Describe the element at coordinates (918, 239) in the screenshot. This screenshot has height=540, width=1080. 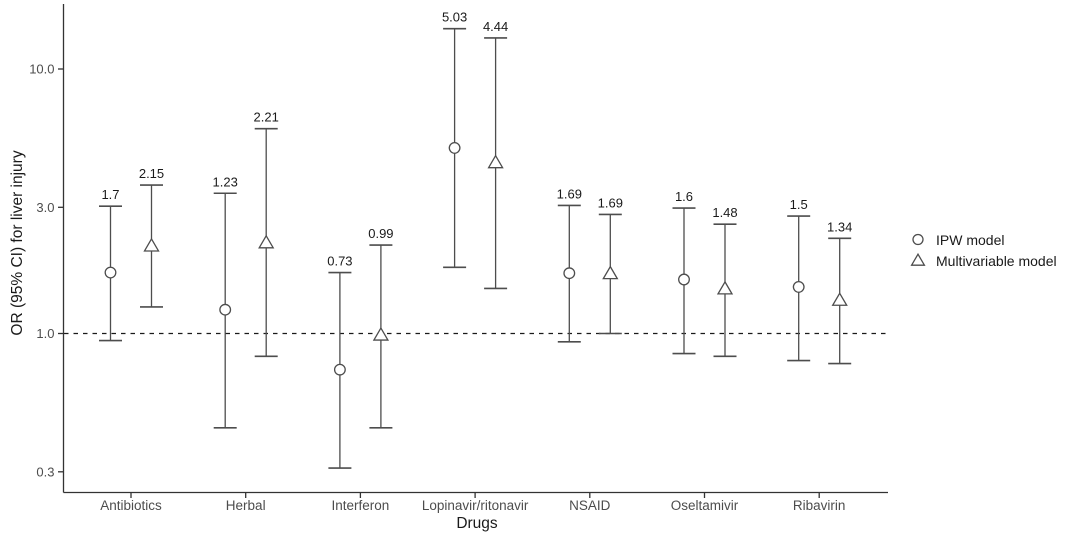
I see `circle-marker-icon` at that location.